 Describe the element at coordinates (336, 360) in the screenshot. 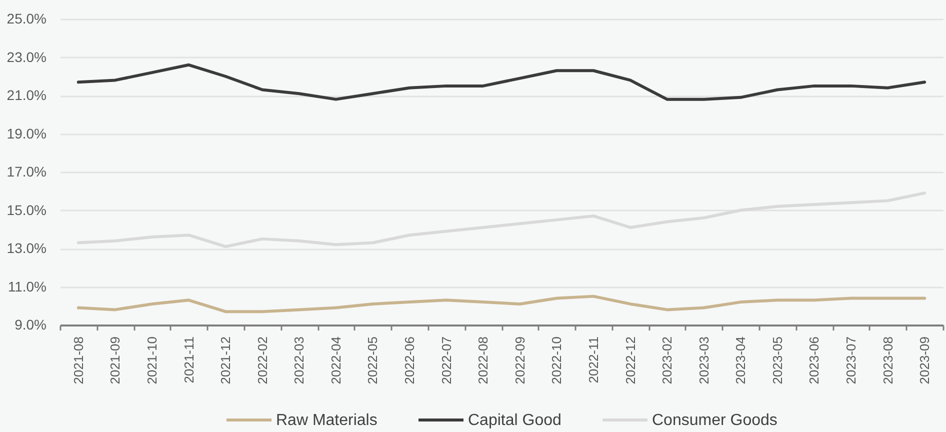

I see `x-tick-label: 2022-04` at that location.